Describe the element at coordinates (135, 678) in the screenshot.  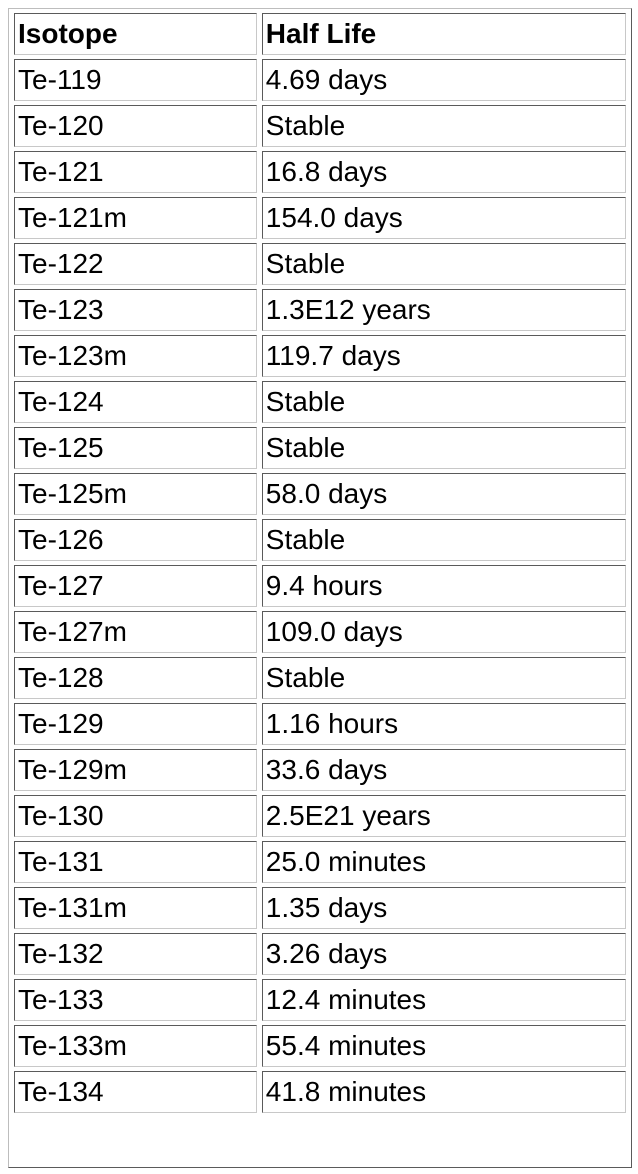
I see `isotope-cell: Te-128` at that location.